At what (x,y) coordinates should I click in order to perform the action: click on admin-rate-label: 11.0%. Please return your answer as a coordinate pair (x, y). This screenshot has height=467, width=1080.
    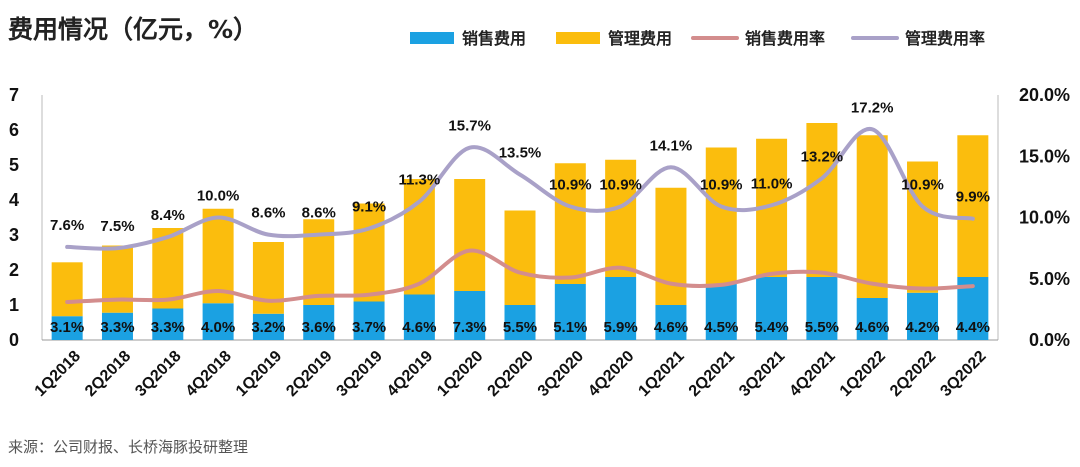
    Looking at the image, I should click on (772, 183).